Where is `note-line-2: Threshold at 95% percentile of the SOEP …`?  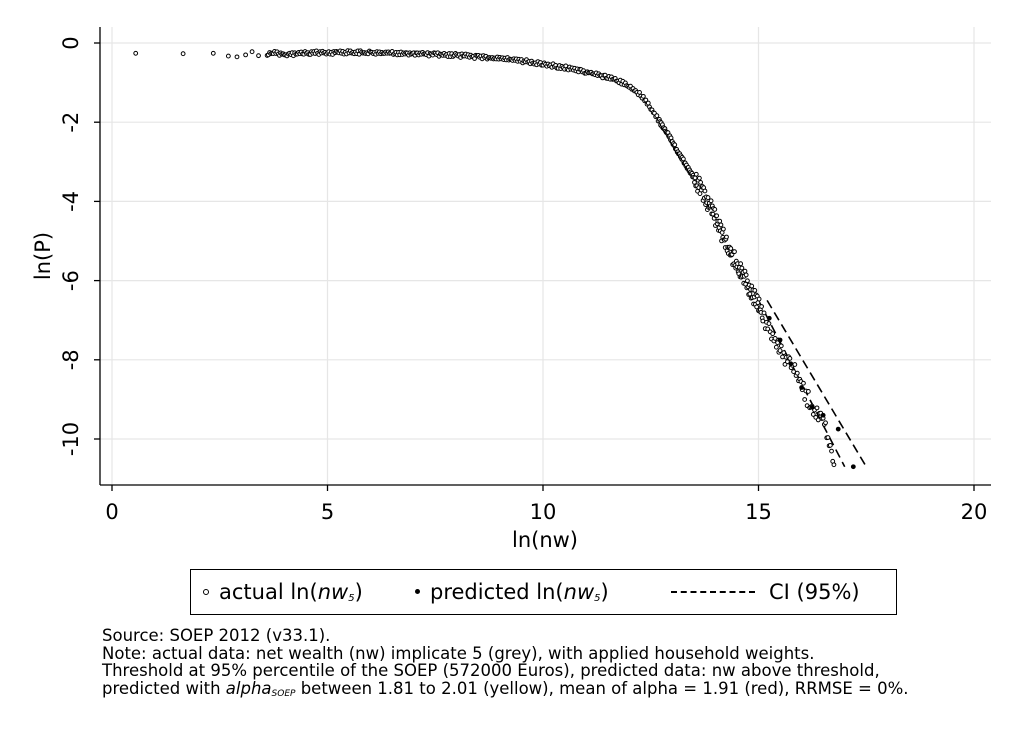
note-line-2: Threshold at 95% percentile of the SOEP … is located at coordinates (491, 670).